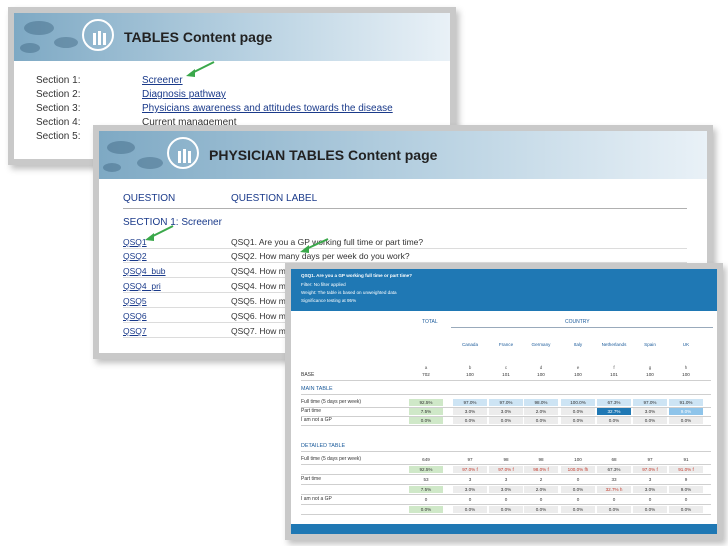  I want to click on total-header: TOTAL, so click(430, 322).